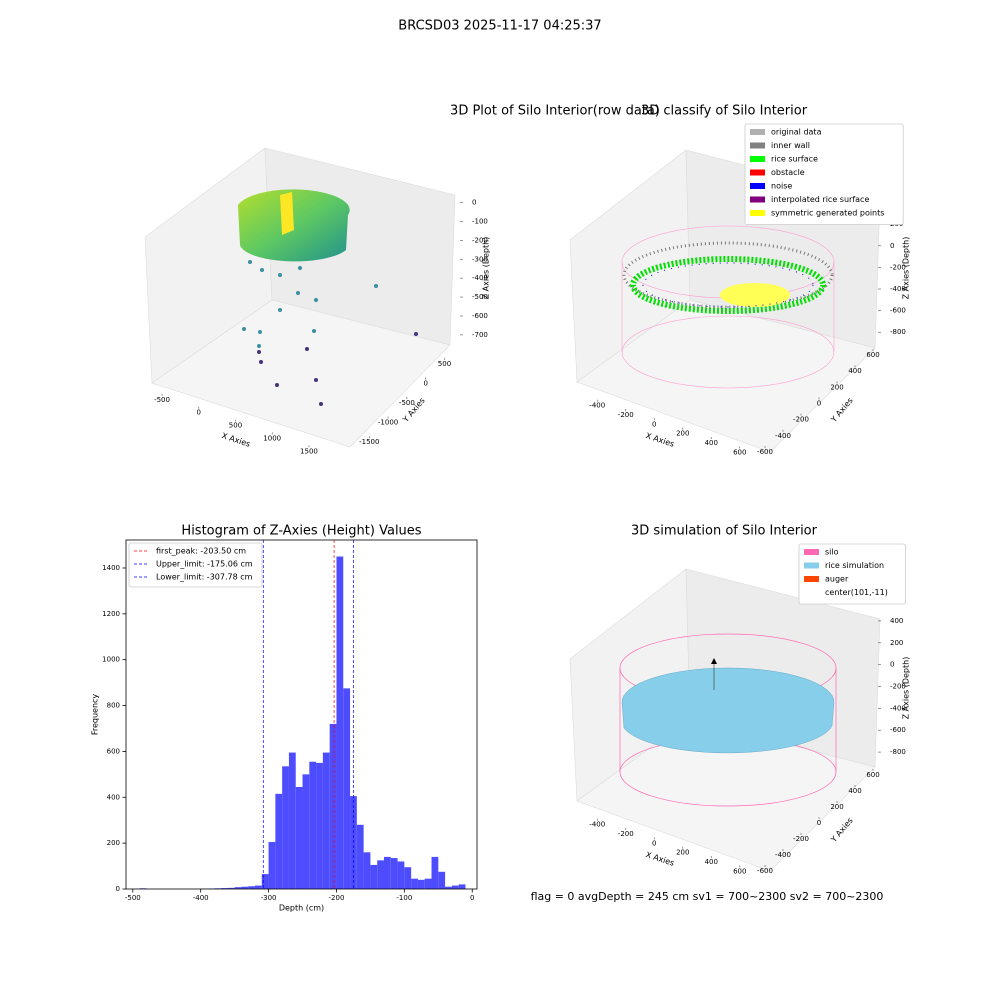 The image size is (1000, 1000). I want to click on chart-title: Histogram of Z-Axies (Height) Values, so click(301, 531).